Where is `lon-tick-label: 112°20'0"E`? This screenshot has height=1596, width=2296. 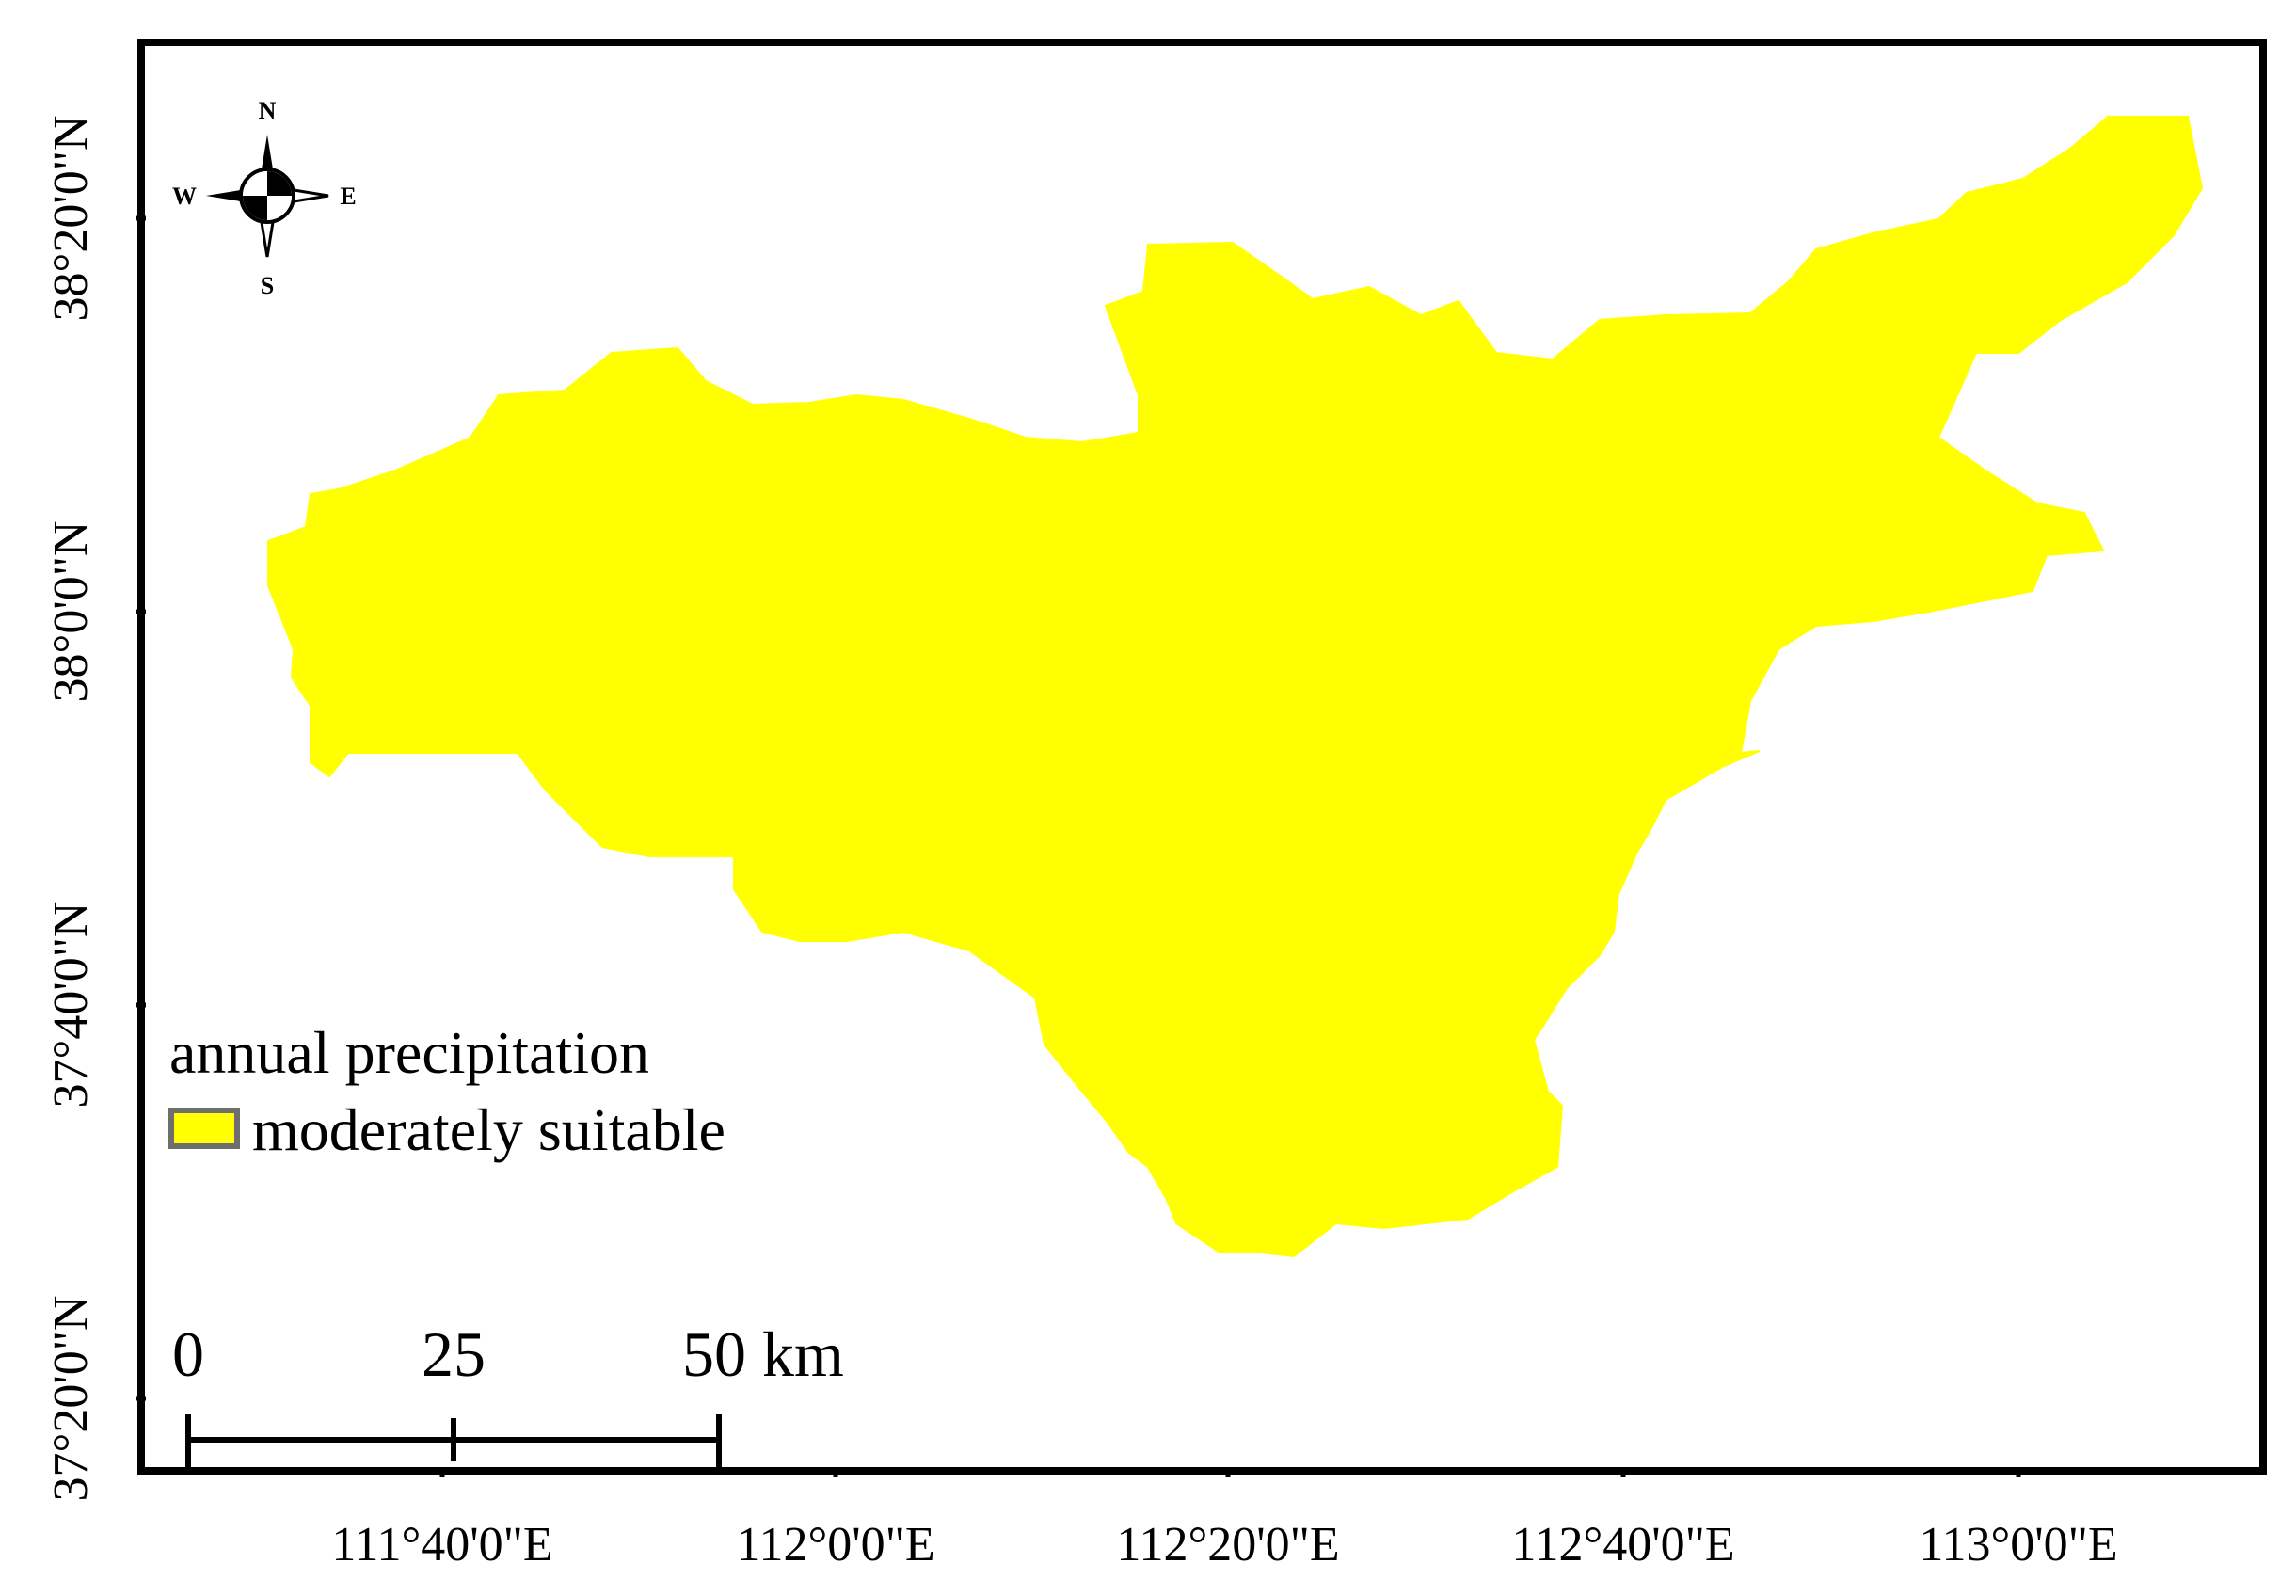
lon-tick-label: 112°20'0"E is located at coordinates (1227, 1545).